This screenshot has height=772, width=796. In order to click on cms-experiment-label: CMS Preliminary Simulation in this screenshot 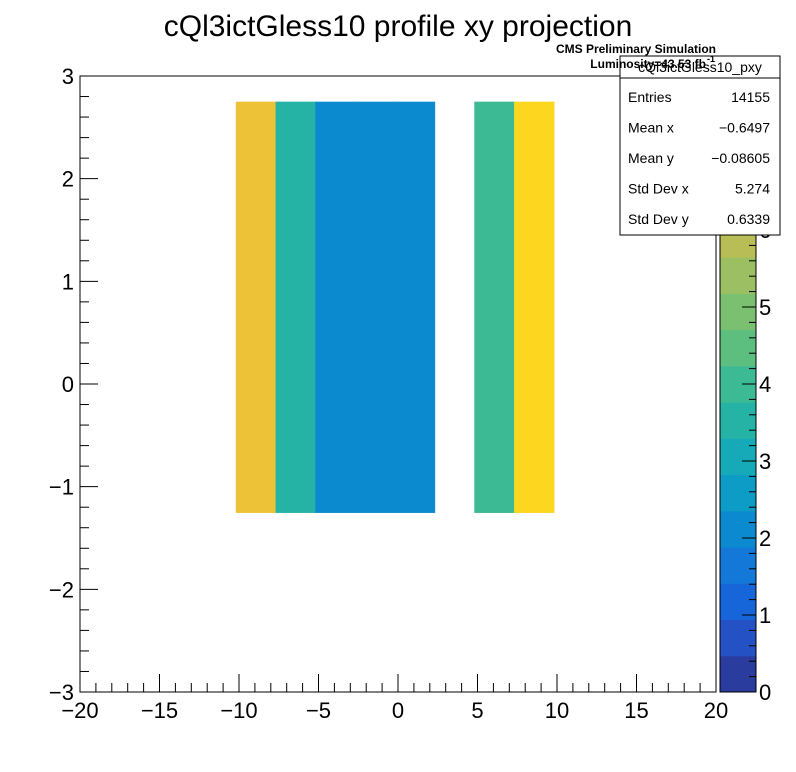, I will do `click(636, 49)`.